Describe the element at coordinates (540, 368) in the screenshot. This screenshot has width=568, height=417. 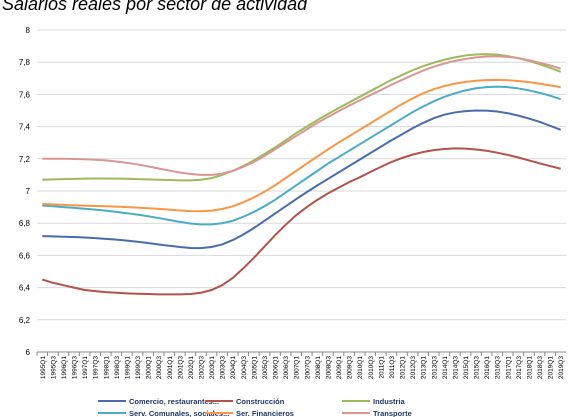
I see `x-tick-label: 2018Q3` at that location.